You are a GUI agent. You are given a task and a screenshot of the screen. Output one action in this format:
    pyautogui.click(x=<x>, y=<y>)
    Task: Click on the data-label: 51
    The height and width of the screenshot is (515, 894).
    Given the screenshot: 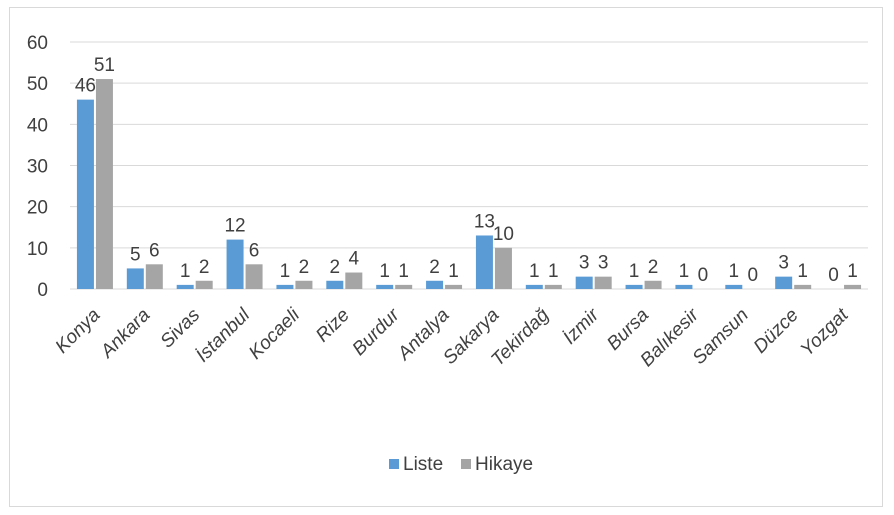 What is the action you would take?
    pyautogui.click(x=104, y=65)
    